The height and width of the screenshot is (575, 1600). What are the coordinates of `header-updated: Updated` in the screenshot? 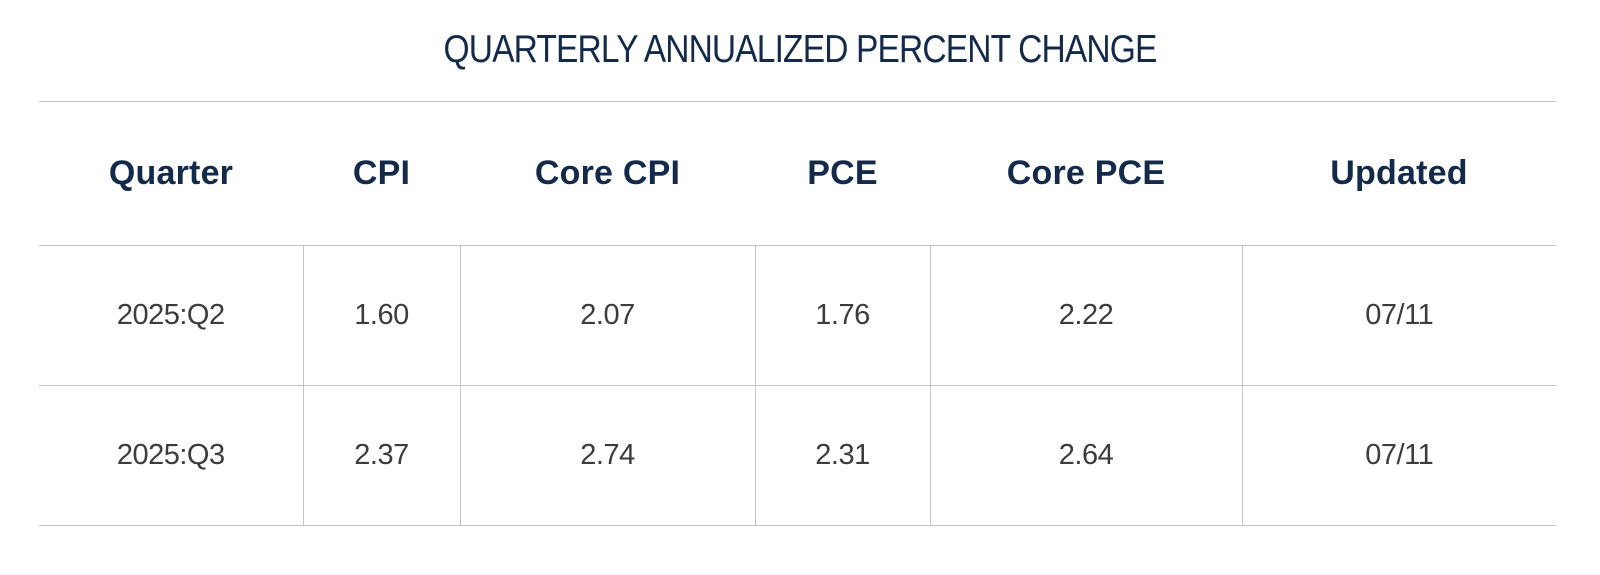 It's located at (1399, 173).